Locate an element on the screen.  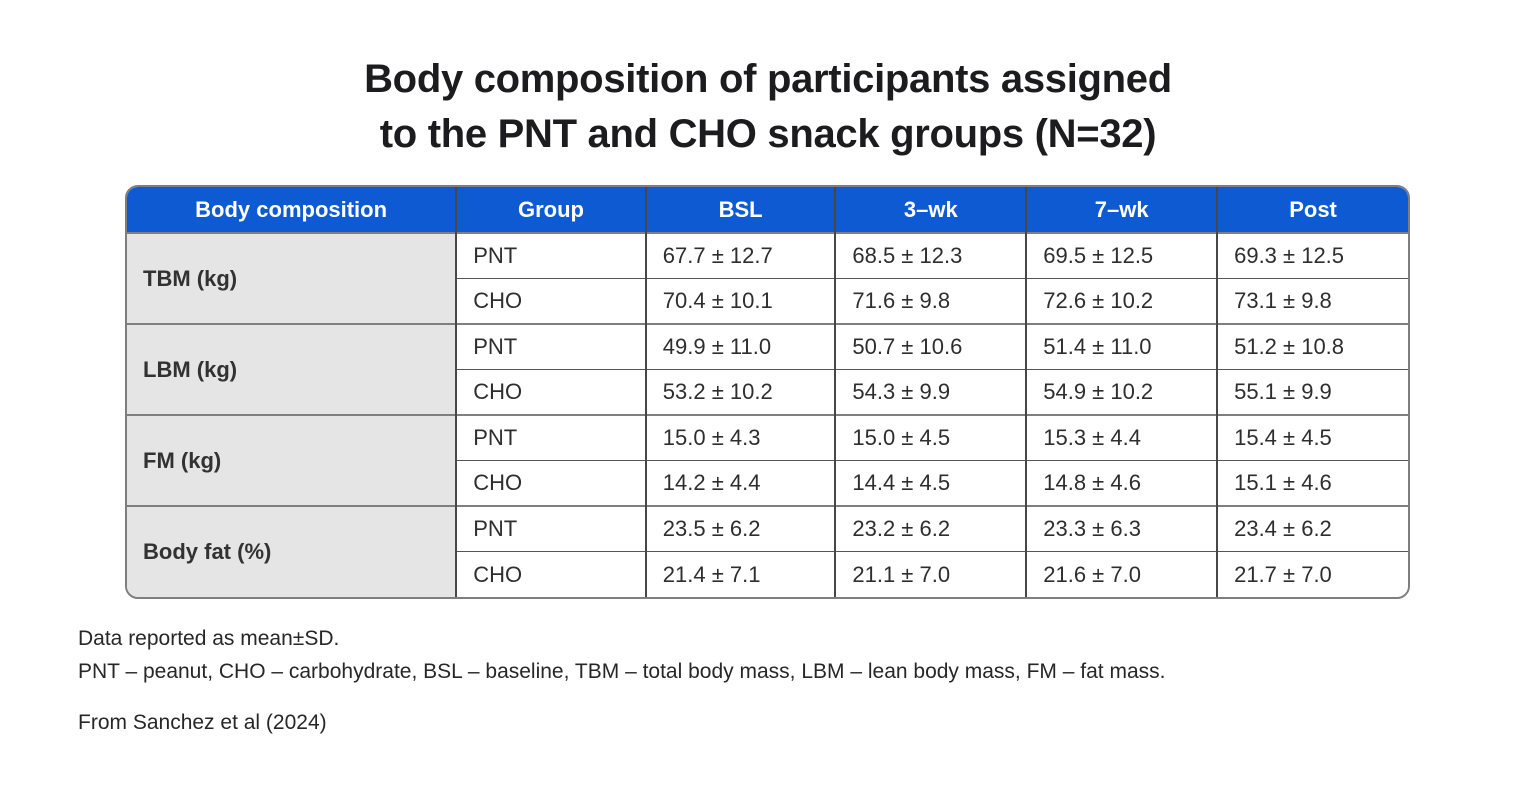
table-cell: 15.1 ± 4.6 is located at coordinates (1312, 483).